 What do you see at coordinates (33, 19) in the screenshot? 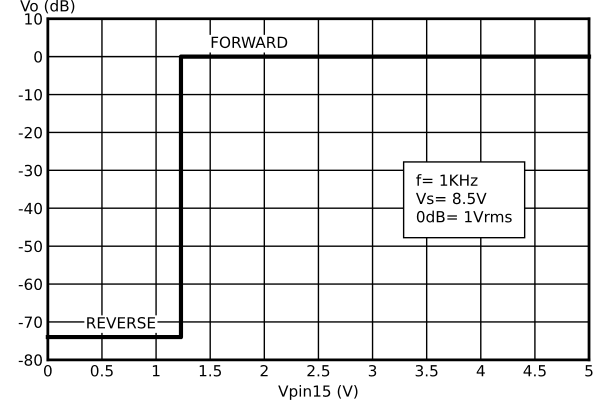
I see `y-tick-label: 10` at bounding box center [33, 19].